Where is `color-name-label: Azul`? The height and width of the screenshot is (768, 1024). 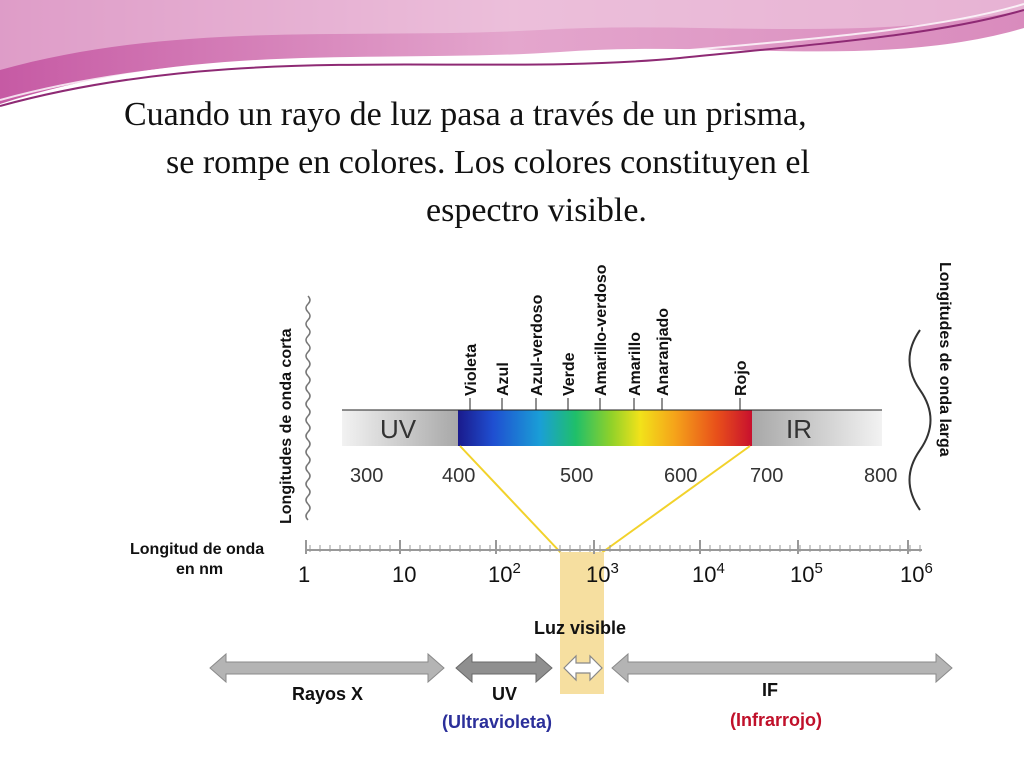 color-name-label: Azul is located at coordinates (503, 379).